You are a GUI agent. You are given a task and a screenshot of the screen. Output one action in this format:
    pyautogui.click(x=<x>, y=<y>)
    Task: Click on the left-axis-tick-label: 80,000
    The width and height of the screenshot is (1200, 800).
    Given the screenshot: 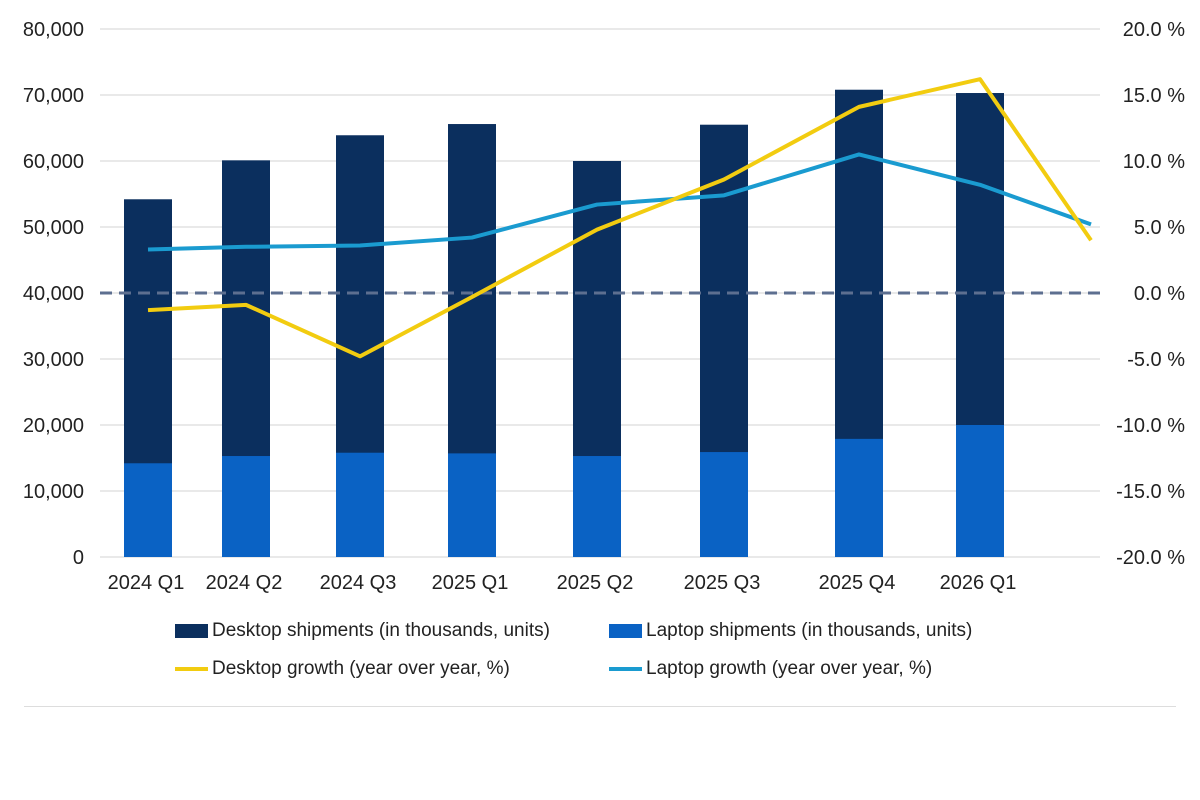 What is the action you would take?
    pyautogui.click(x=53, y=30)
    